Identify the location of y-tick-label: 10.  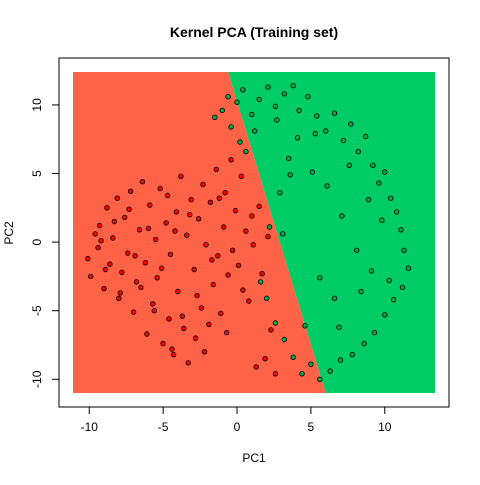
(37, 105).